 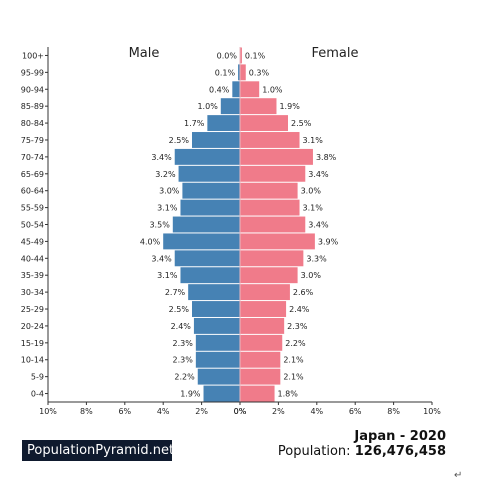 I want to click on age-group-label: 100+, so click(x=33, y=55).